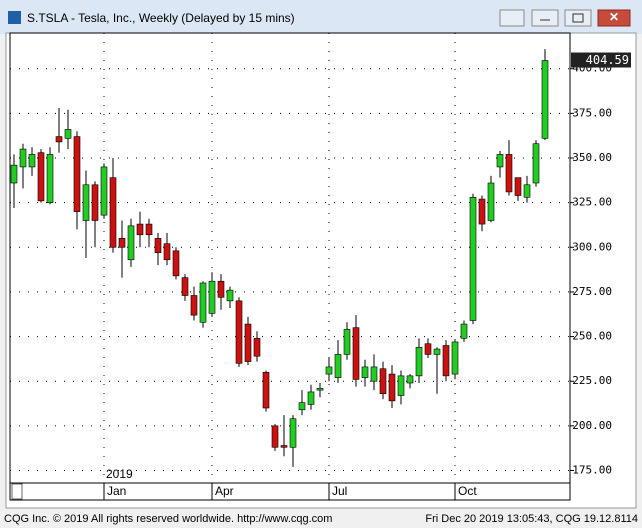  I want to click on pin-button, so click(512, 18).